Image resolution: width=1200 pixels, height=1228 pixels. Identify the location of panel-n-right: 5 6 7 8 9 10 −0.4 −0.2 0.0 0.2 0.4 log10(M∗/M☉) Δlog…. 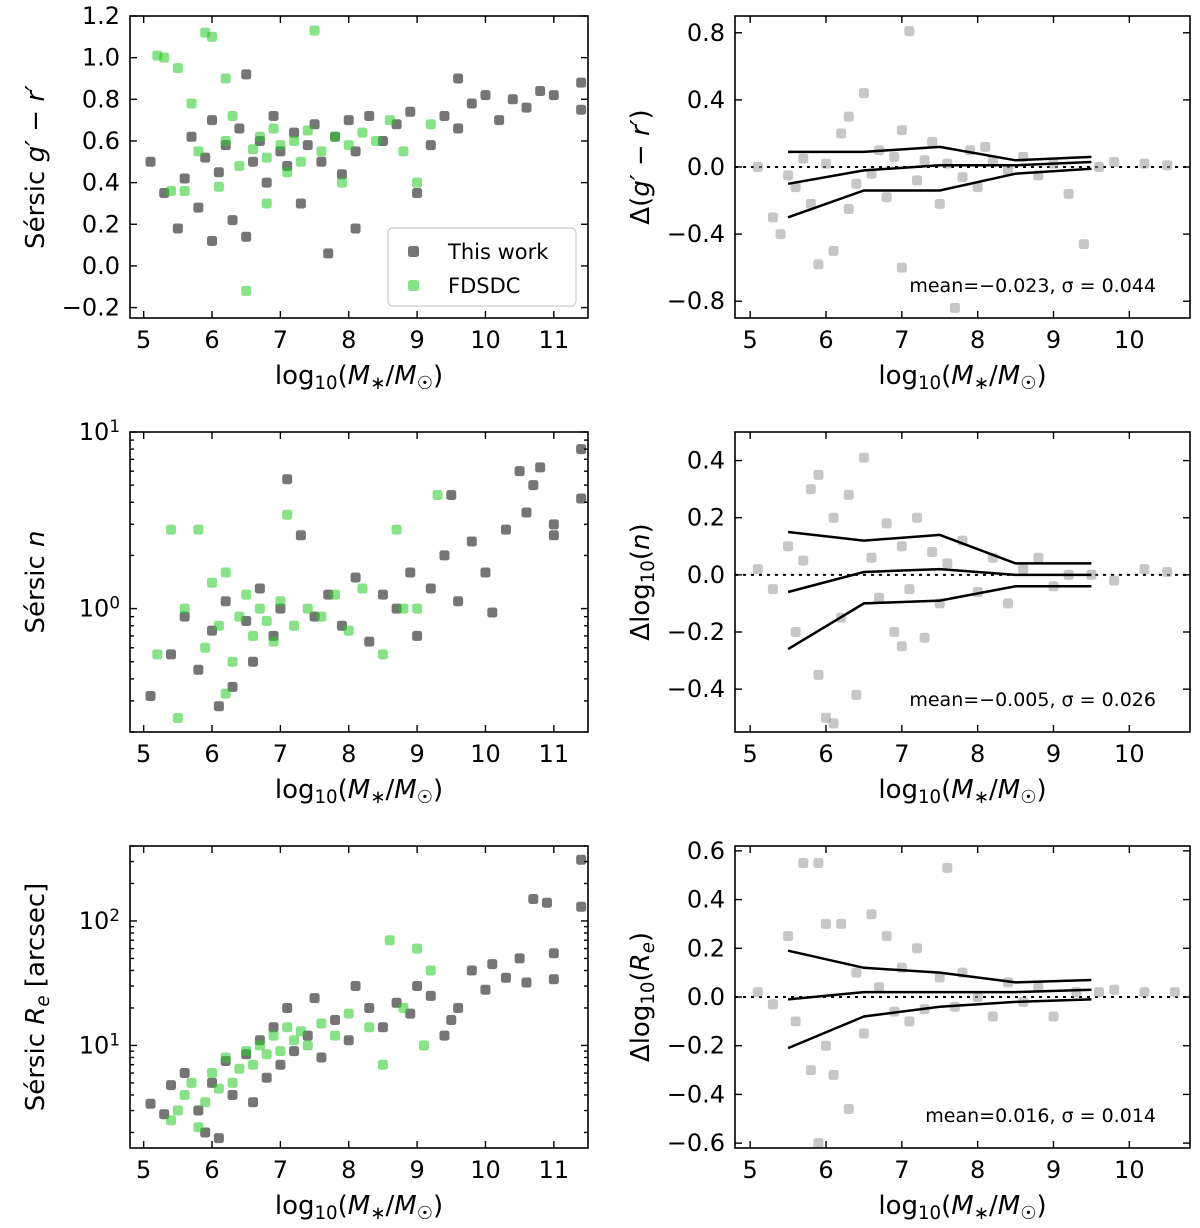
(908, 619).